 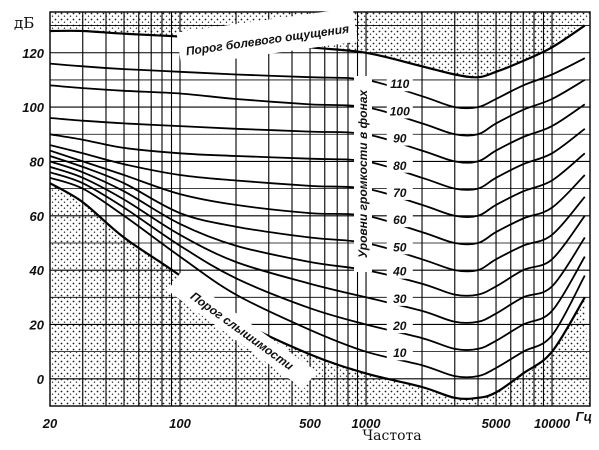 I want to click on loudness-levels-label: Уровни громкости в фонах, so click(x=363, y=173).